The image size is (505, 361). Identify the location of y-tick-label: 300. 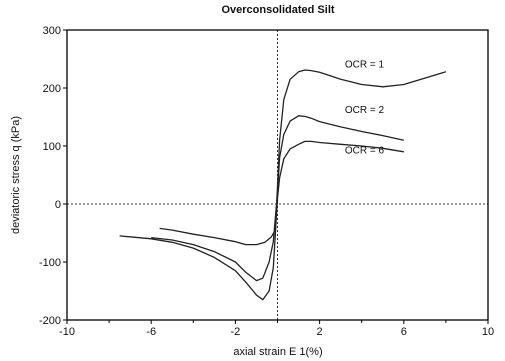
(52, 31).